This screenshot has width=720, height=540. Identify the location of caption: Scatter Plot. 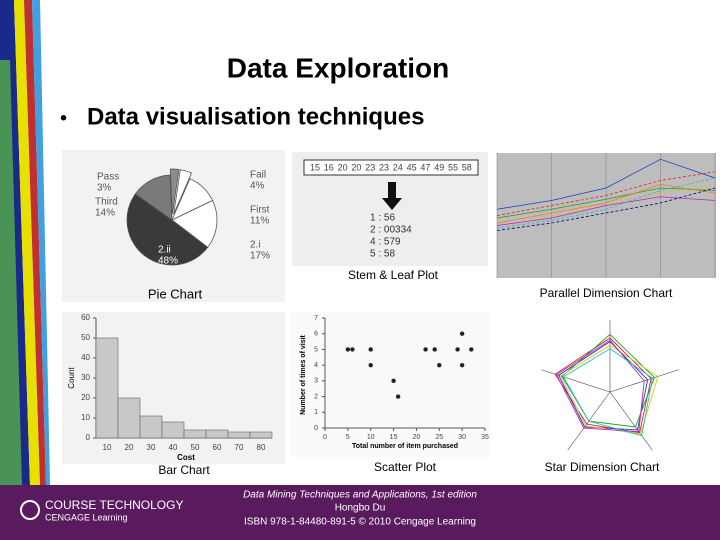
(405, 467).